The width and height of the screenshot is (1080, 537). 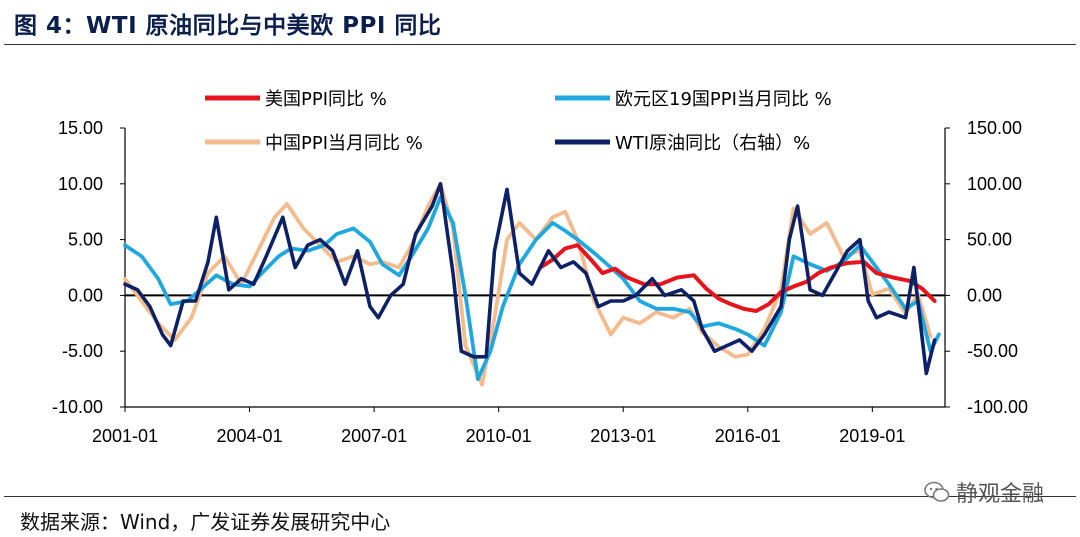 I want to click on right-y-tick-label: 0.00, so click(x=984, y=295).